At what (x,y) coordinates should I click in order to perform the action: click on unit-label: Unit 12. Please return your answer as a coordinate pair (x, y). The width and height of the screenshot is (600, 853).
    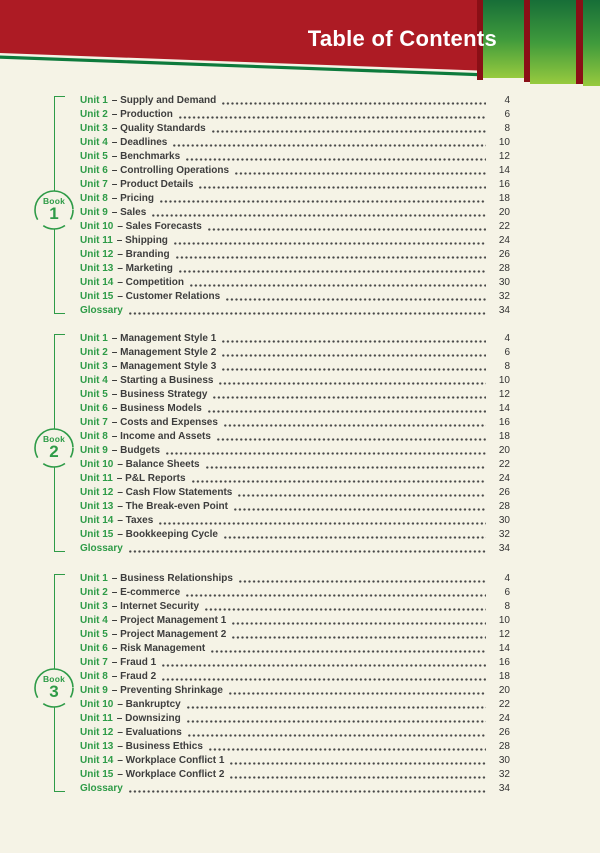
    Looking at the image, I should click on (97, 492).